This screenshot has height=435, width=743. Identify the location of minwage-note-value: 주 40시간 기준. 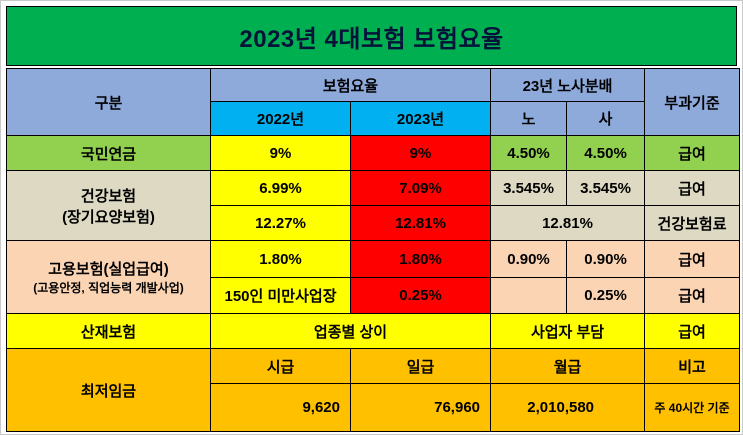
(692, 407).